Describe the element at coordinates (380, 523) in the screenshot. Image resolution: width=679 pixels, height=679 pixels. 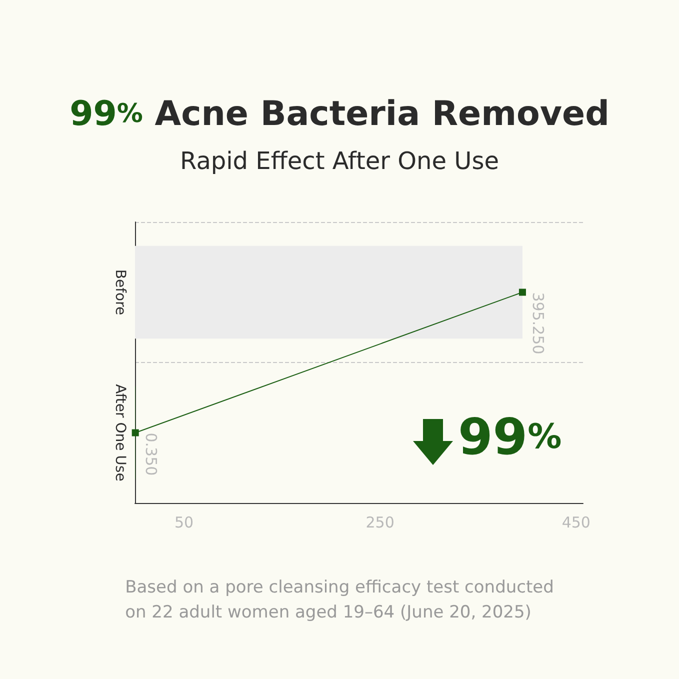
I see `x-tick-label: 250` at that location.